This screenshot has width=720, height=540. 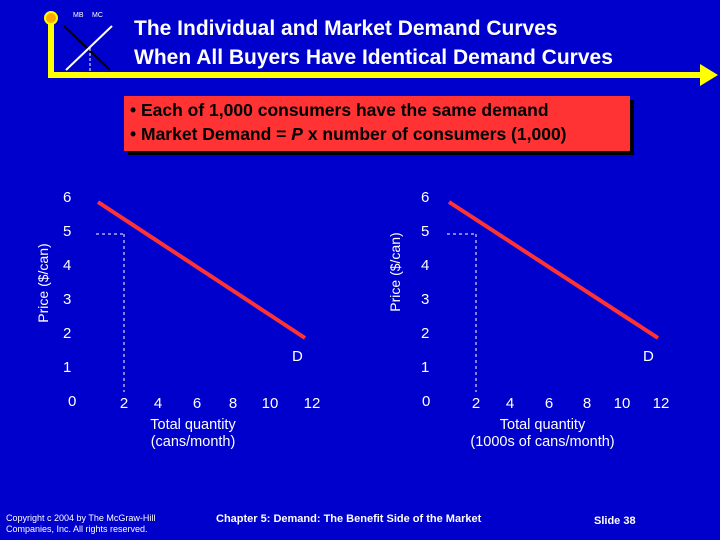 I want to click on left-origin-label: 0, so click(x=72, y=401).